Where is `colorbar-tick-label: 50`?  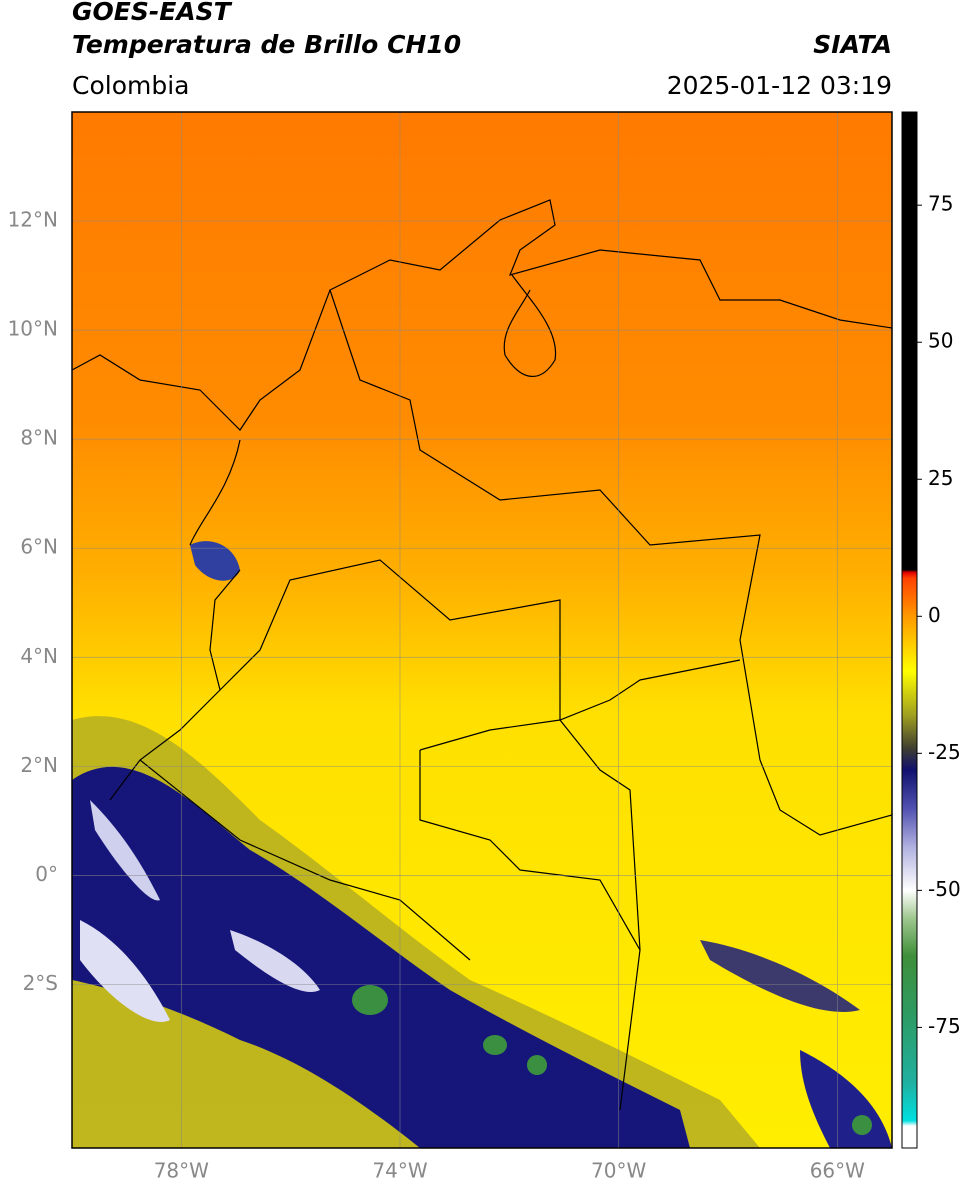
colorbar-tick-label: 50 is located at coordinates (940, 341).